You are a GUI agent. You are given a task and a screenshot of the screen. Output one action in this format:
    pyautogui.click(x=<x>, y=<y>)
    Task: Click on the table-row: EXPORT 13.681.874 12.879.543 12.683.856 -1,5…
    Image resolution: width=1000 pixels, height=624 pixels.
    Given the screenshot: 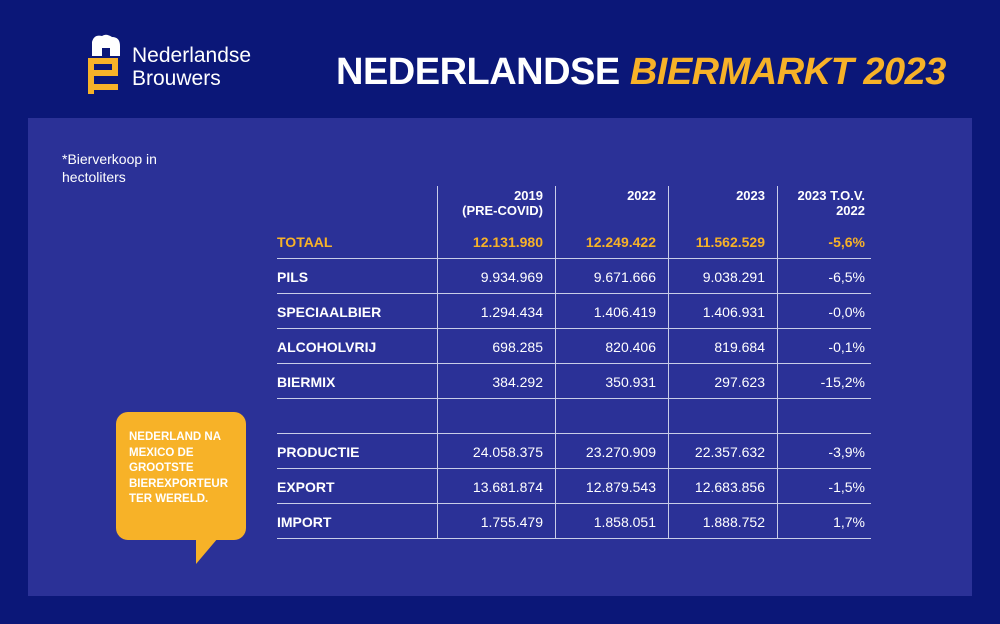 What is the action you would take?
    pyautogui.click(x=574, y=486)
    